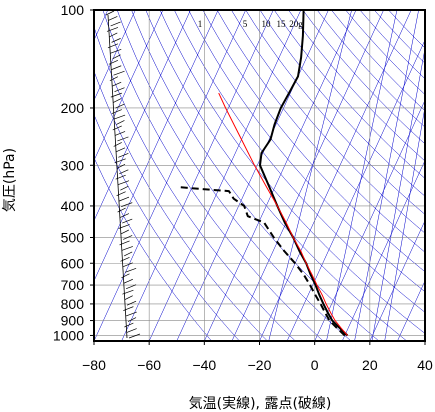 This screenshot has width=435, height=412. I want to click on y-tick-label: 300, so click(73, 165).